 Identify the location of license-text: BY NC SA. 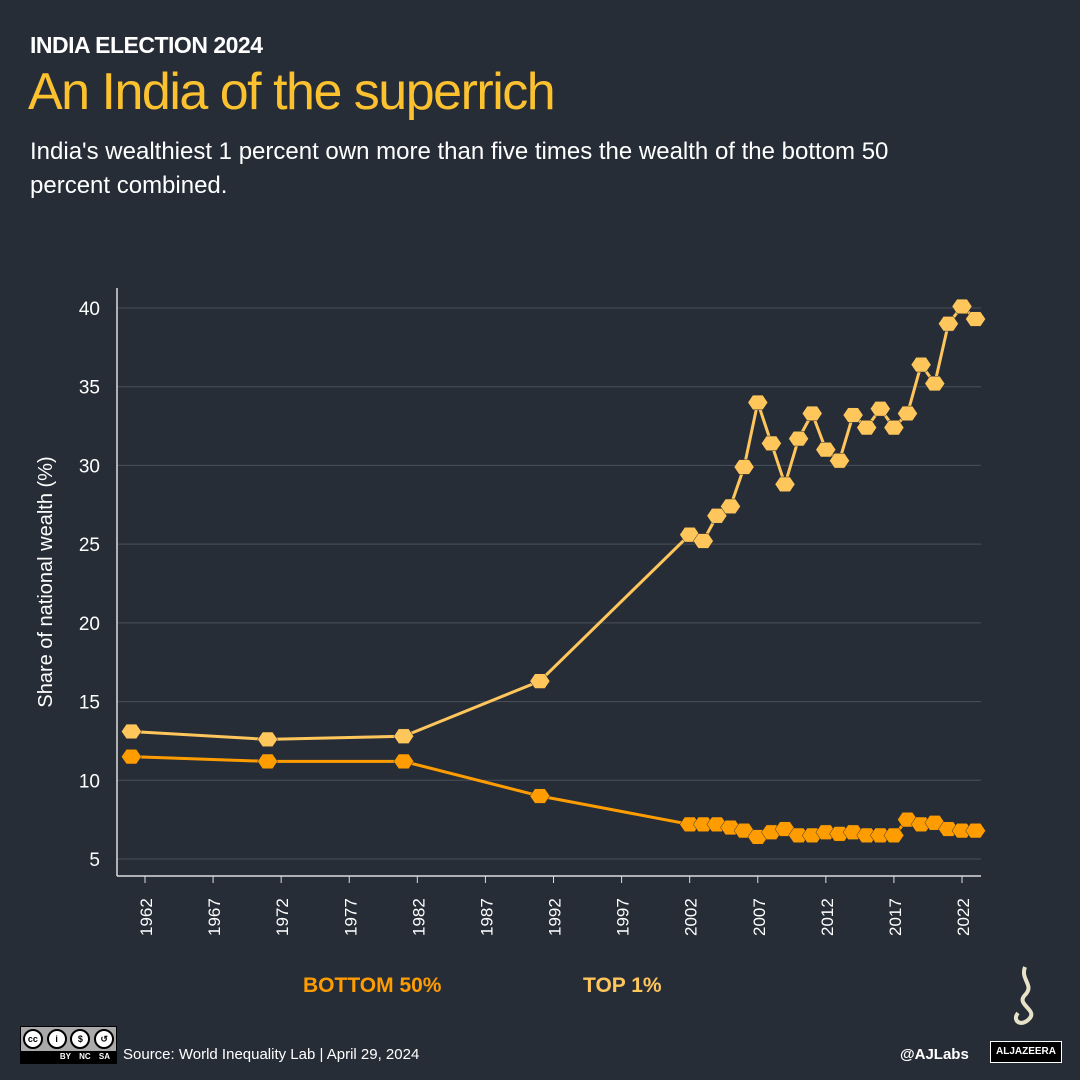
(68, 1057).